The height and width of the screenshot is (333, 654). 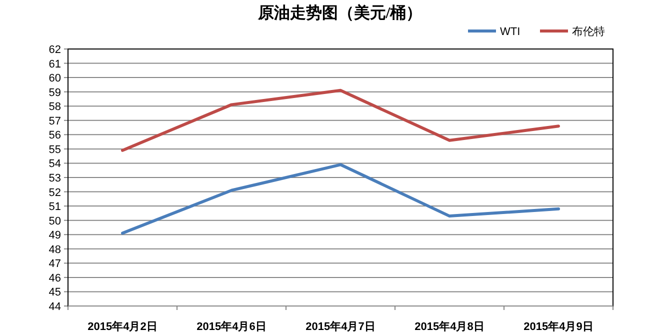 I want to click on y-tick-label: 62, so click(x=54, y=50).